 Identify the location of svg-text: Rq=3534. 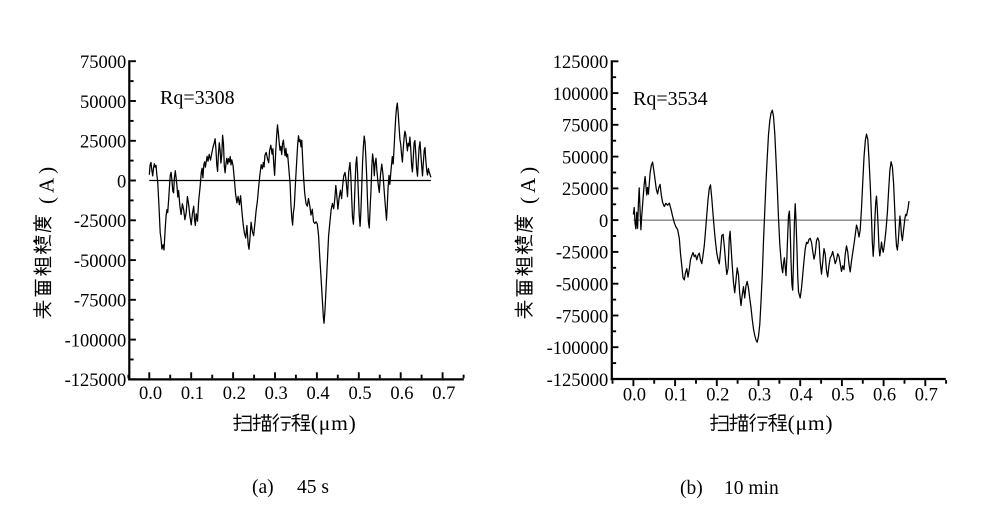
(670, 99).